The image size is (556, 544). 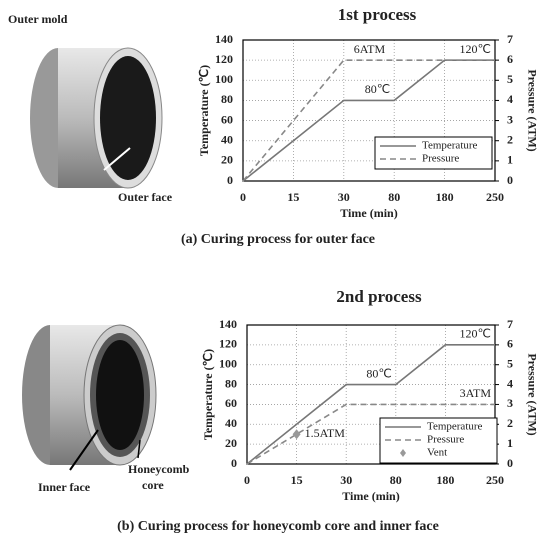 I want to click on legend-label: Vent, so click(x=437, y=453).